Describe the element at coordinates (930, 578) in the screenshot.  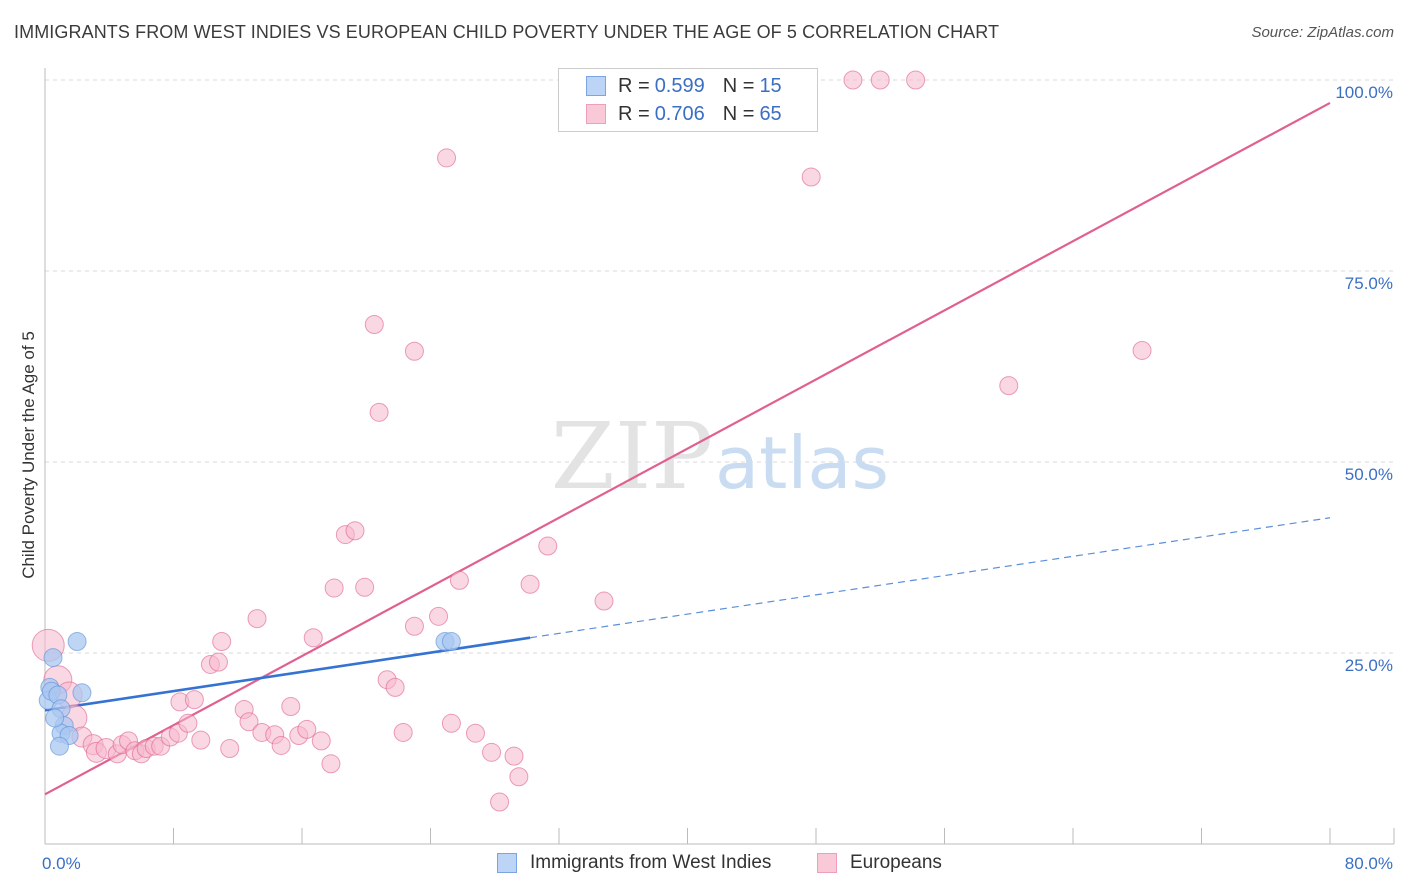
I see `west-indies-trend-extension` at that location.